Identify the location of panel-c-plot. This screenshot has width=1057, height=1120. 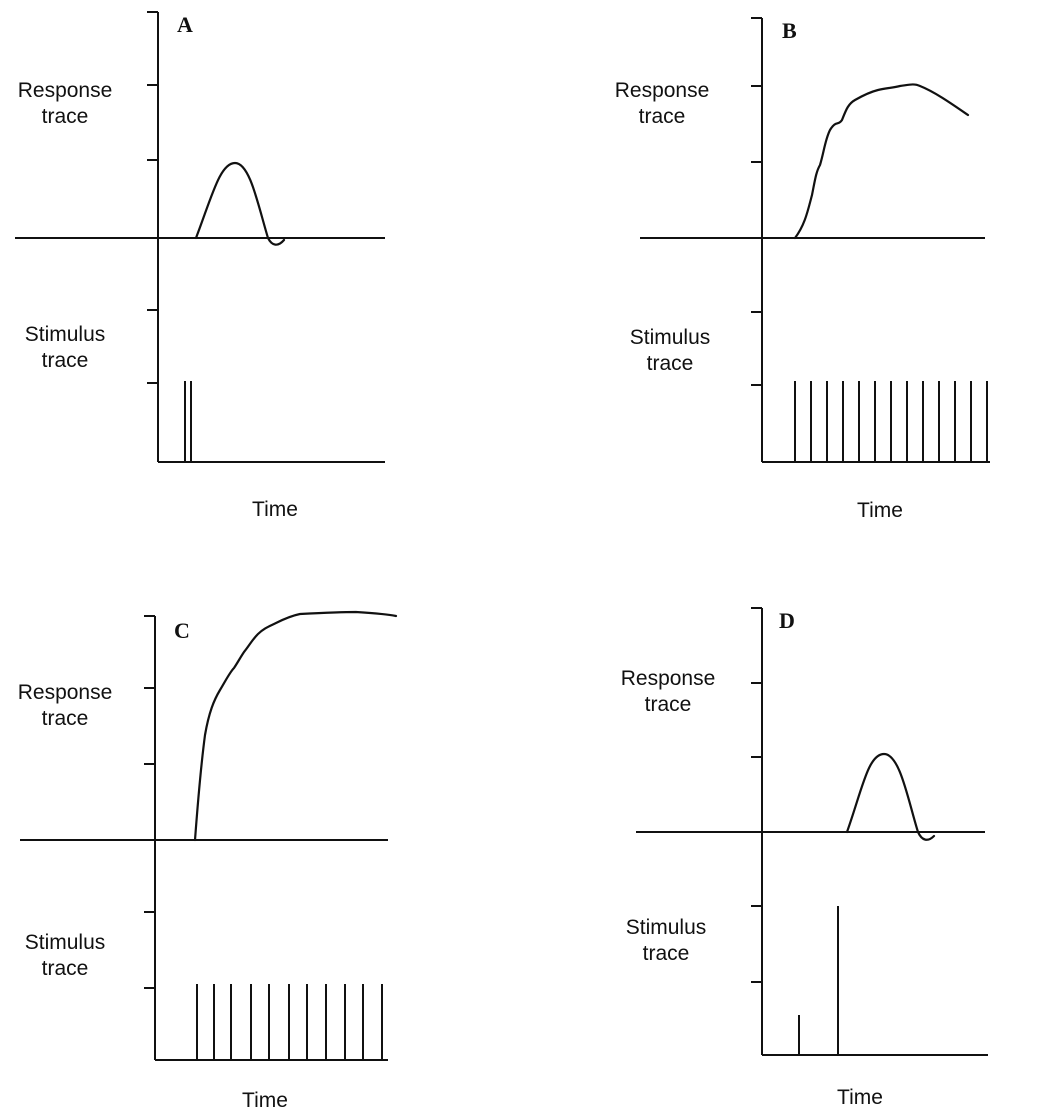
(209, 835).